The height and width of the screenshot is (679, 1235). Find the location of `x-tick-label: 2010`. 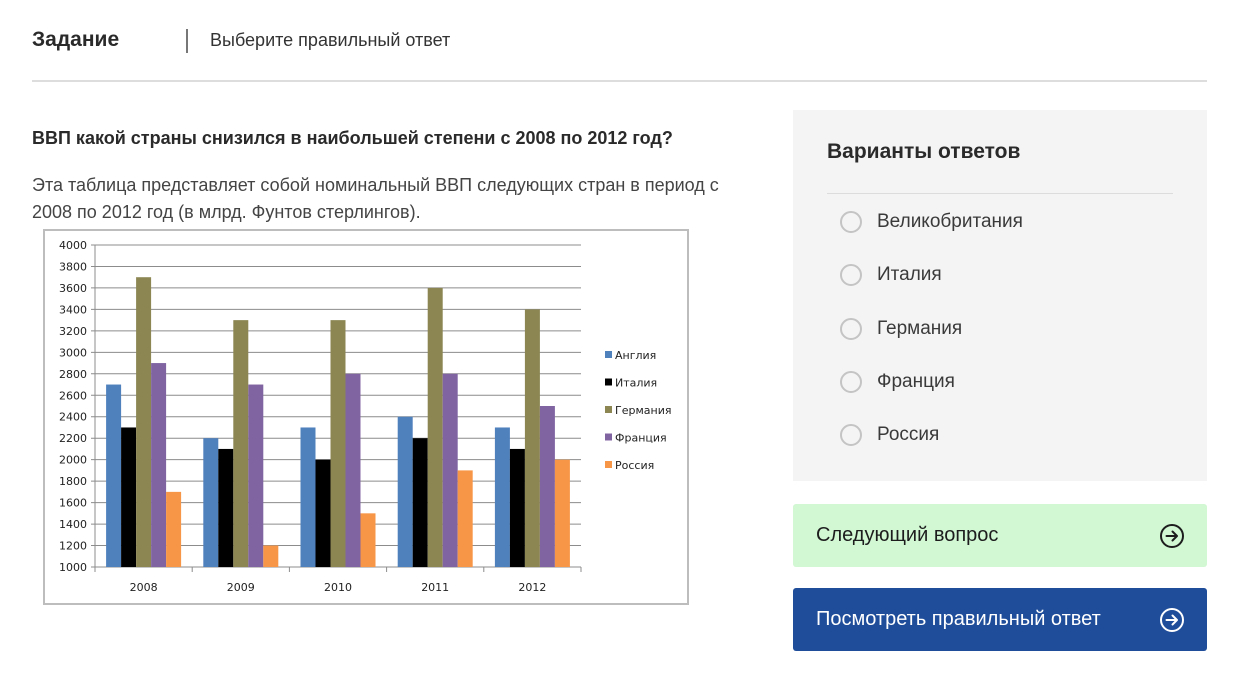

x-tick-label: 2010 is located at coordinates (338, 587).